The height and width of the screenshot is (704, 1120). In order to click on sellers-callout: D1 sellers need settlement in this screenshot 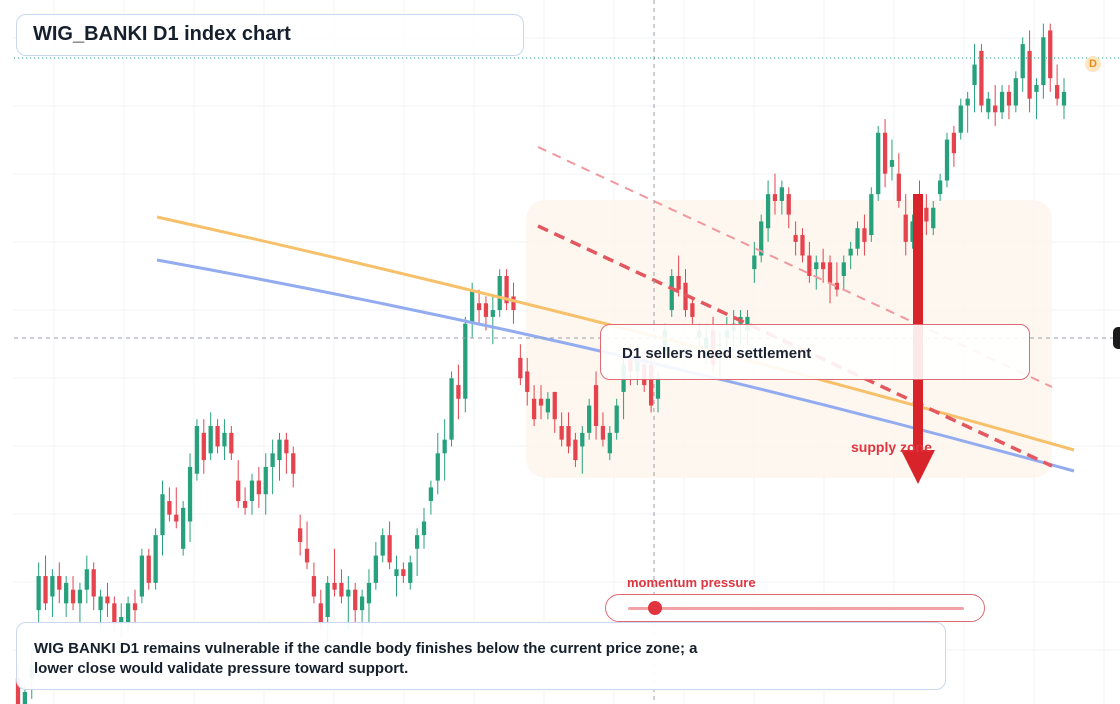, I will do `click(815, 352)`.